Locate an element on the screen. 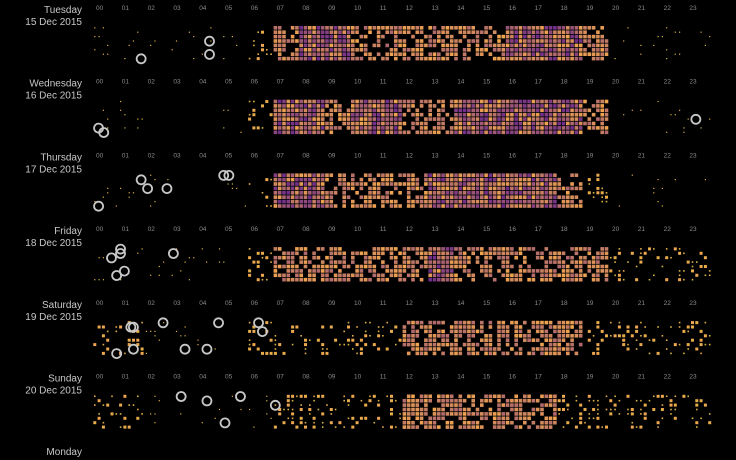 This screenshot has height=460, width=736. hour-label: 09 is located at coordinates (332, 8).